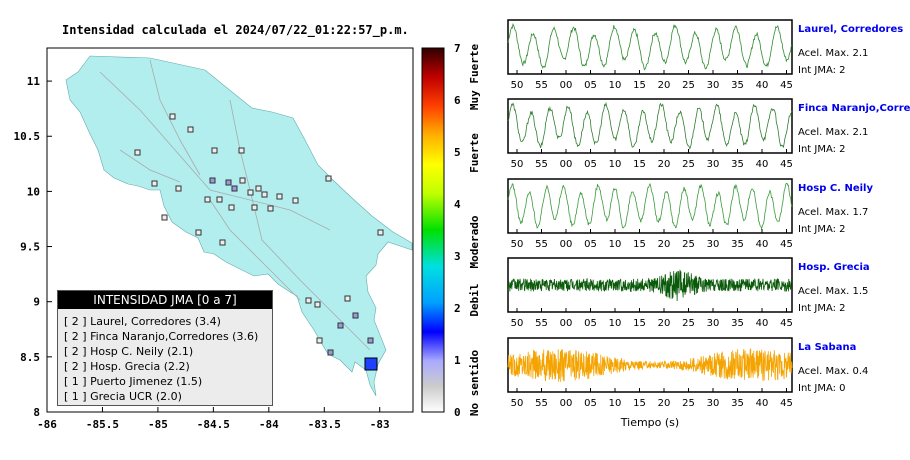  Describe the element at coordinates (457, 100) in the screenshot. I see `colorbar-tick-label: 6` at that location.